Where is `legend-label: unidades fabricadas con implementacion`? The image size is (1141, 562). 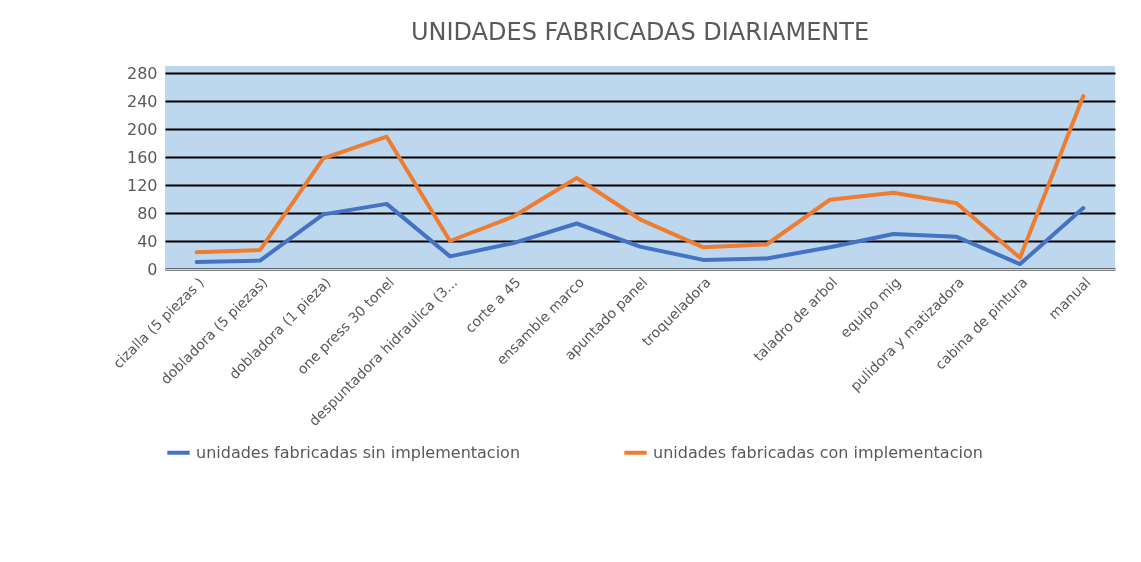 legend-label: unidades fabricadas con implementacion is located at coordinates (818, 452).